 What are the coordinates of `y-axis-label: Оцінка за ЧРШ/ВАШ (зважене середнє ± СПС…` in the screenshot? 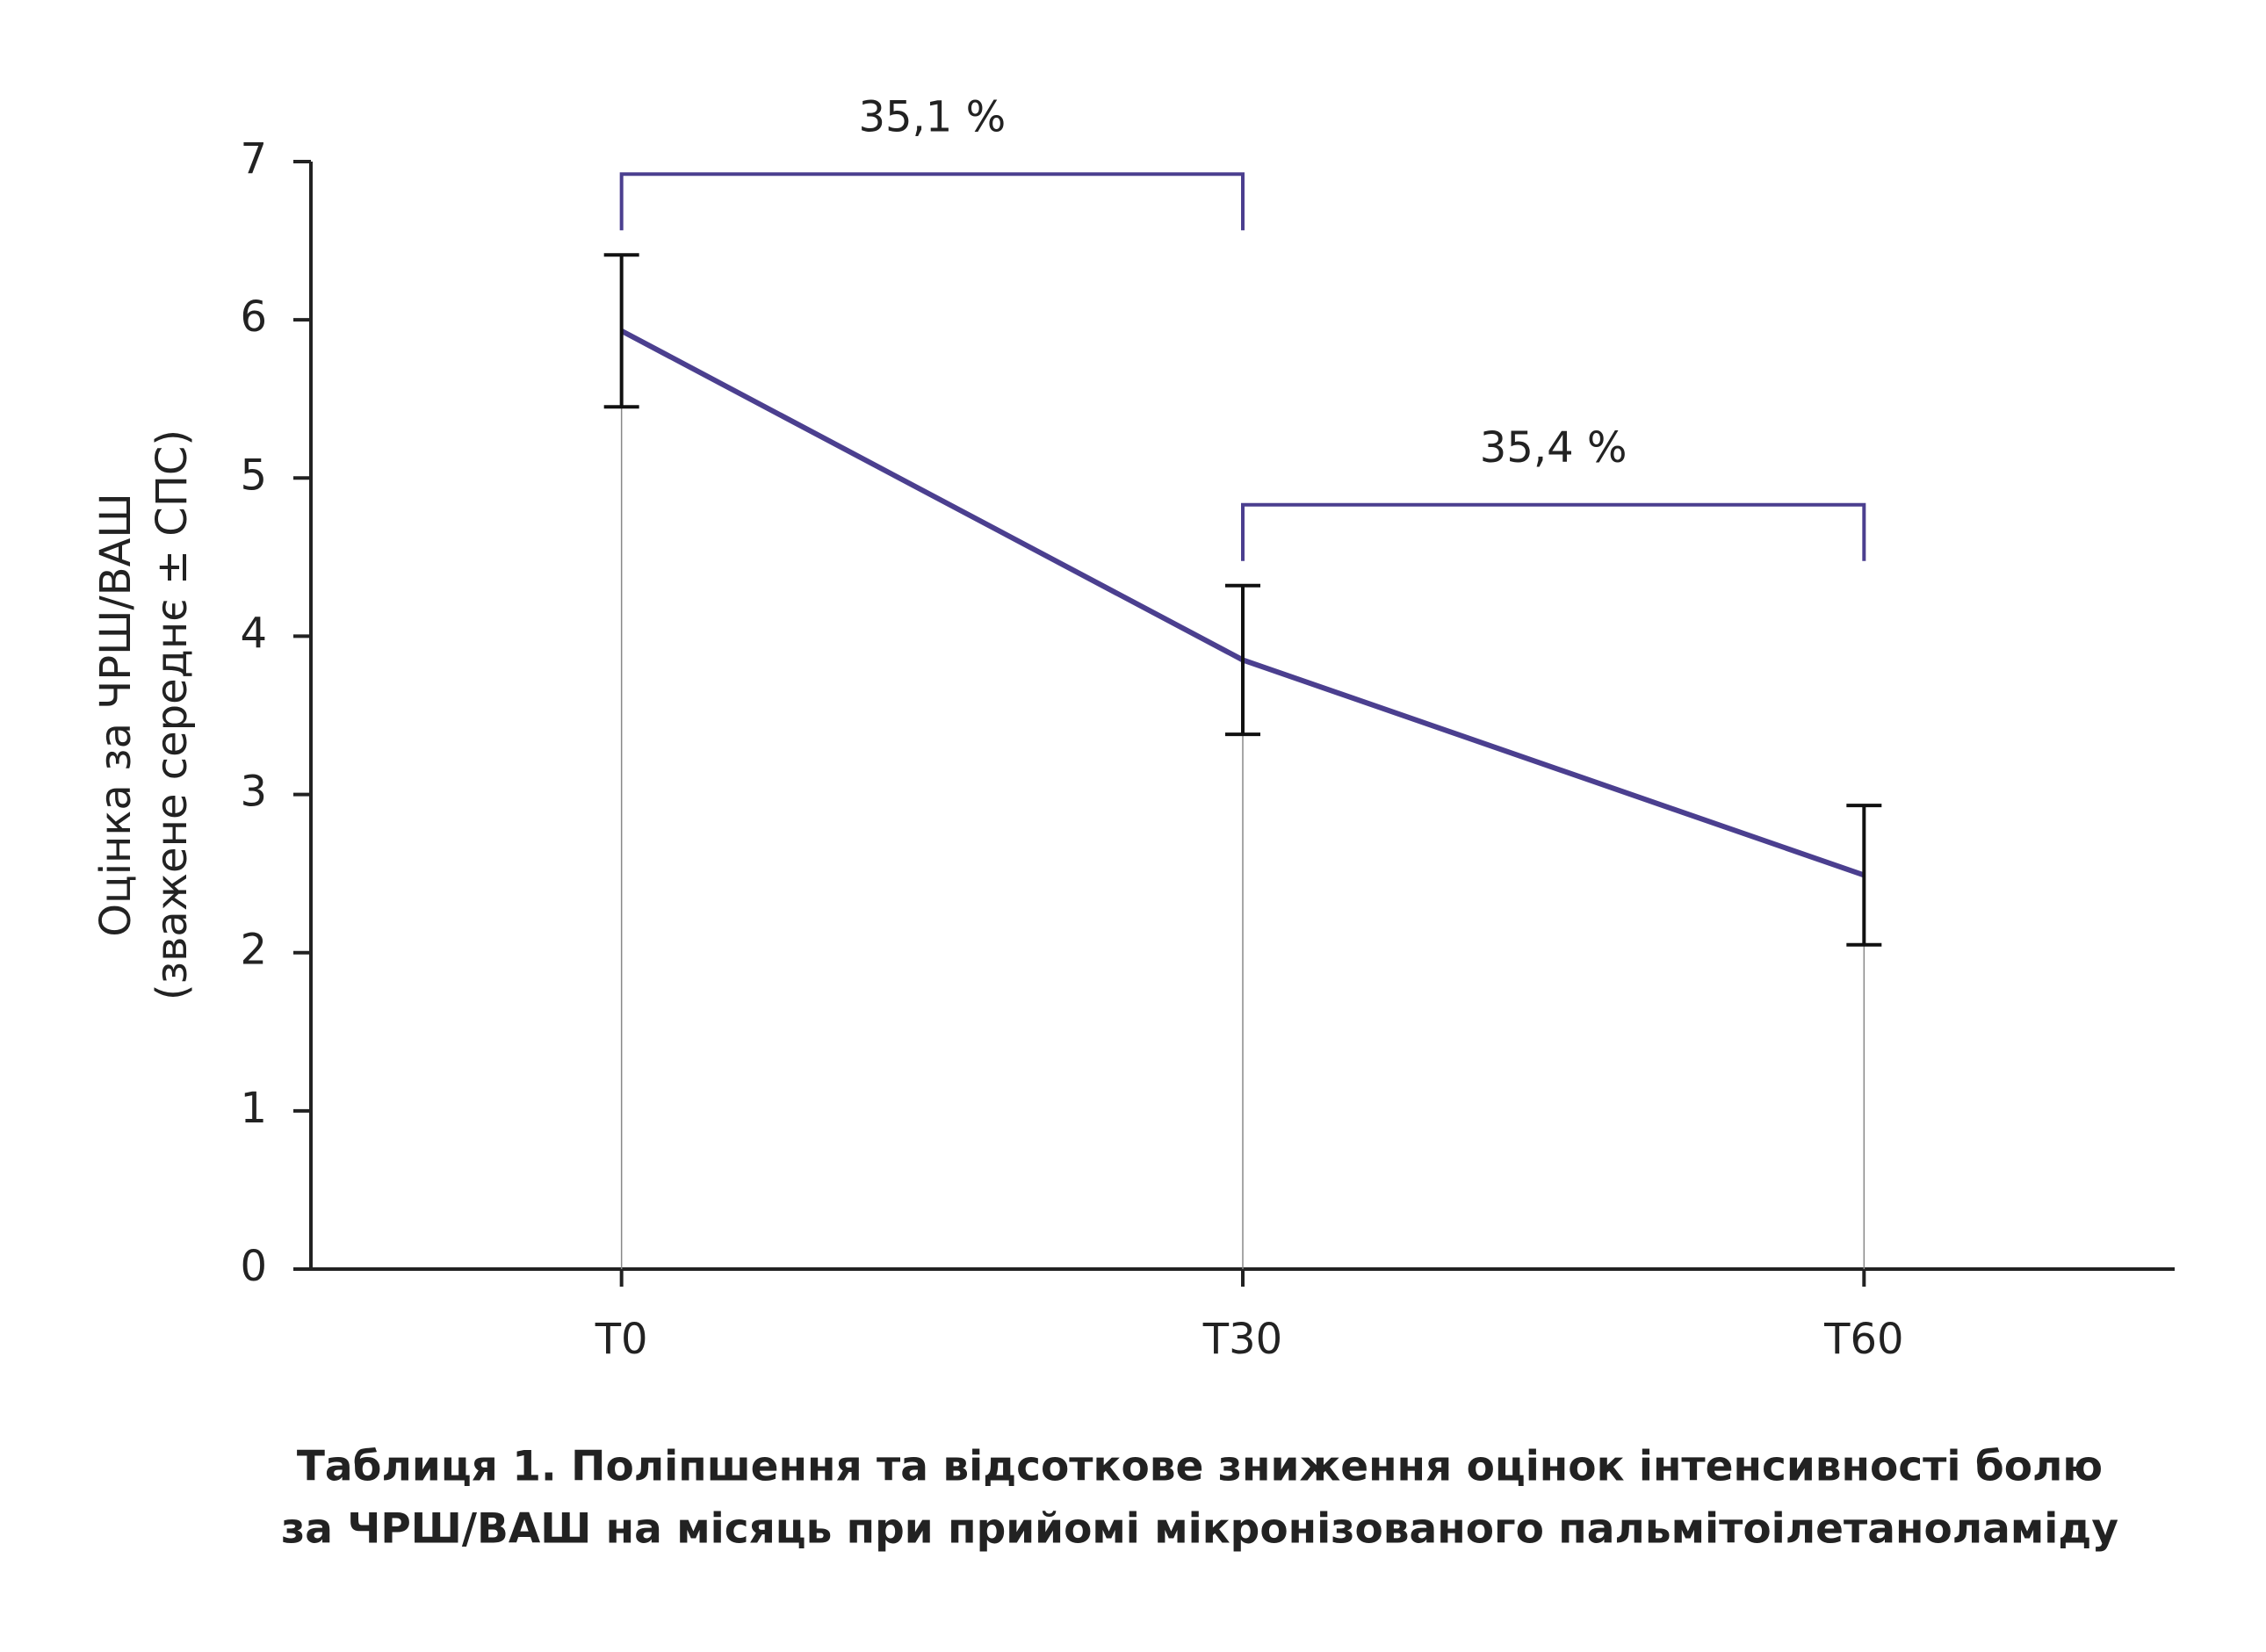 It's located at (144, 714).